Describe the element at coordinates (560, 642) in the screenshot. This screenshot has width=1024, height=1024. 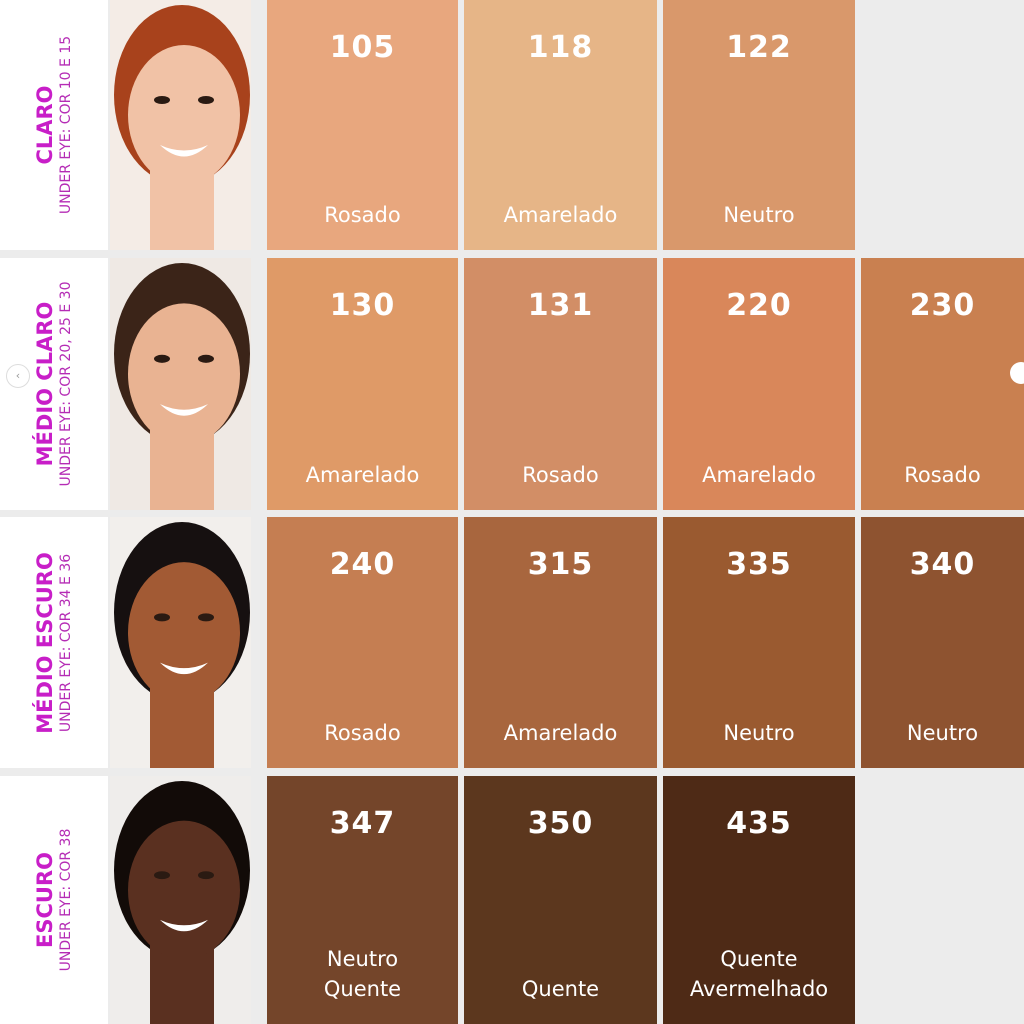
I see `shade-swatch: 315 Amarelado` at that location.